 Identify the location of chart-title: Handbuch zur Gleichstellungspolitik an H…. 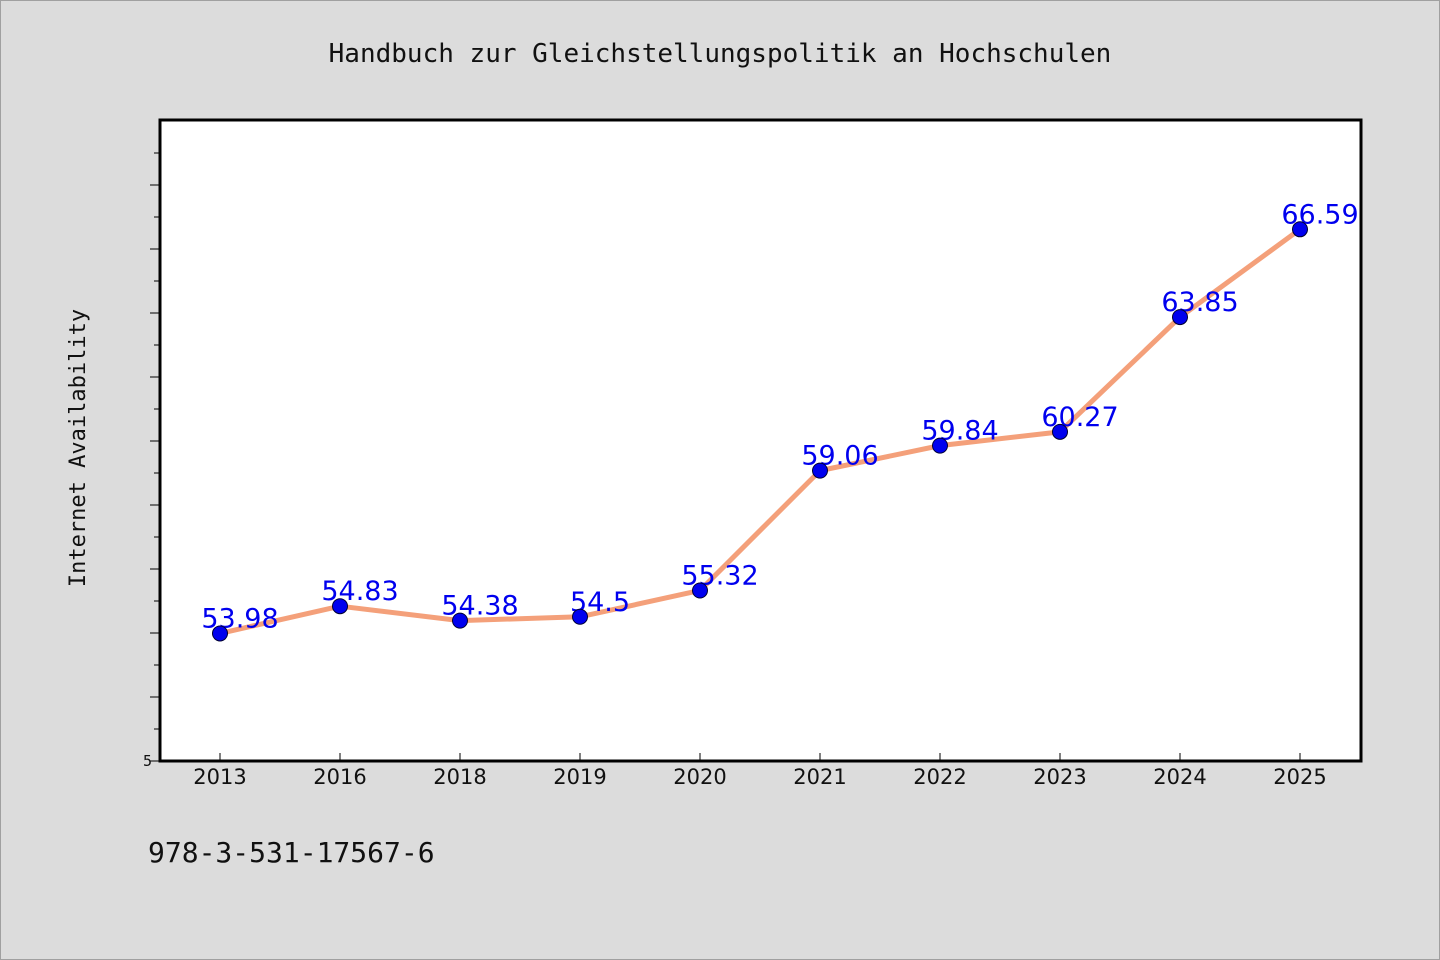
(720, 54).